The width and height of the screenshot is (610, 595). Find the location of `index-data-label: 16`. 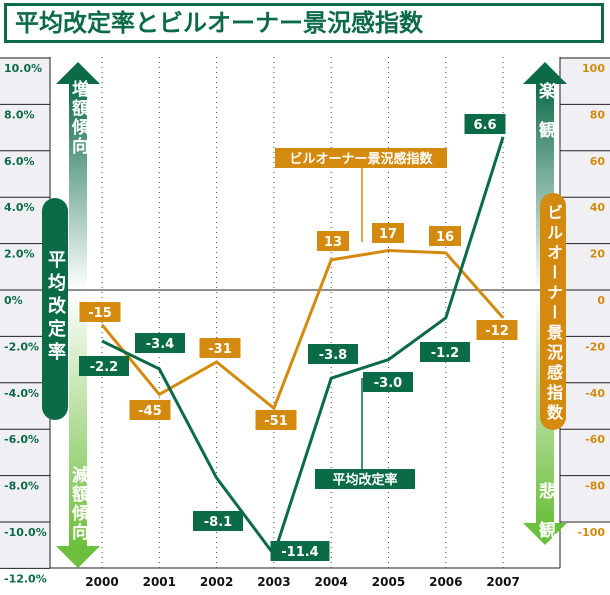

index-data-label: 16 is located at coordinates (445, 237).